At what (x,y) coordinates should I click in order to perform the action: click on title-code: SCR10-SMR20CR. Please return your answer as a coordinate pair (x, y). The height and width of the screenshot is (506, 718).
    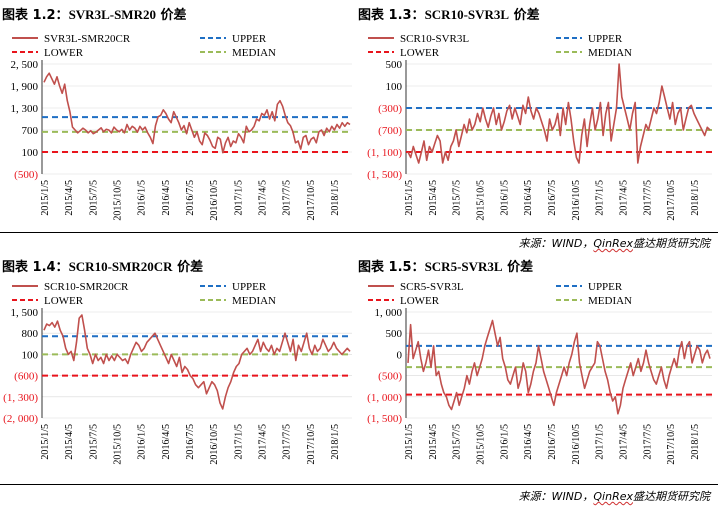
    Looking at the image, I should click on (120, 266).